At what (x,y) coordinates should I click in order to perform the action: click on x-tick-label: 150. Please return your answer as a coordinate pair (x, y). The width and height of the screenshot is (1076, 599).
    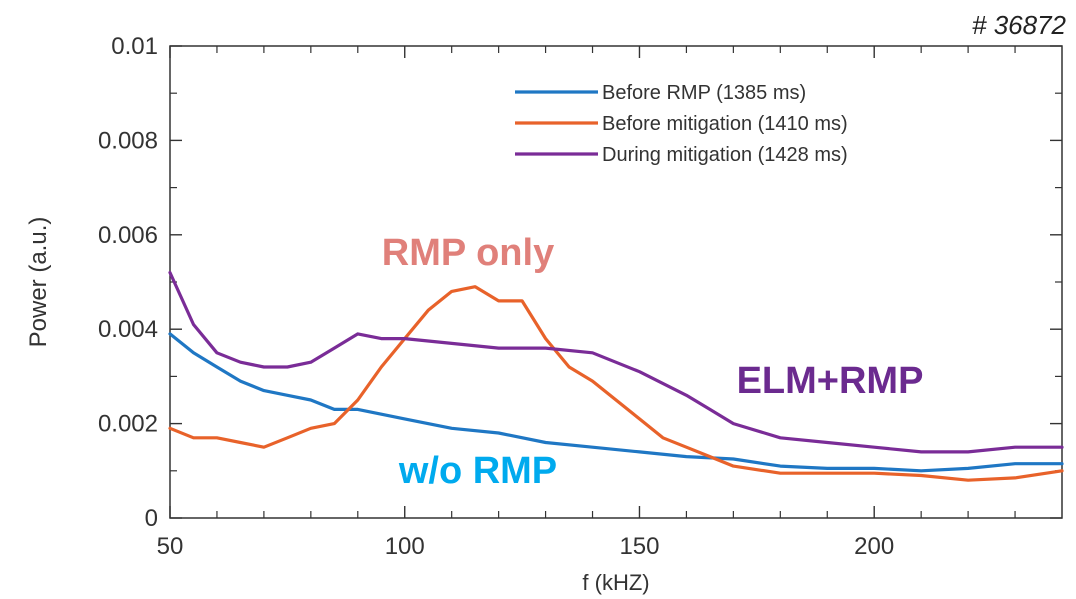
    Looking at the image, I should click on (639, 546).